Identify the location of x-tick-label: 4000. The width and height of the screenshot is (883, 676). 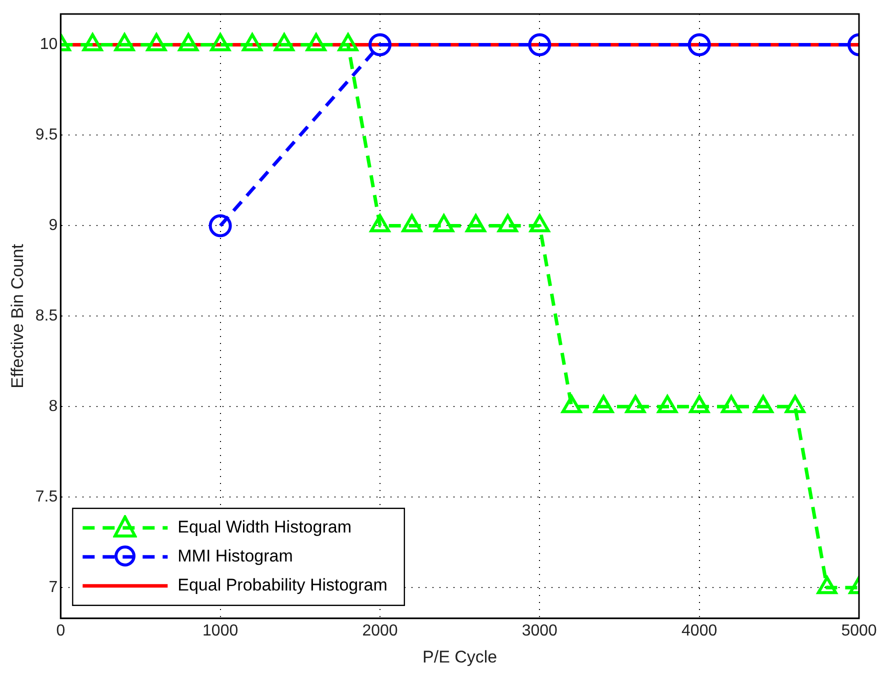
(700, 631).